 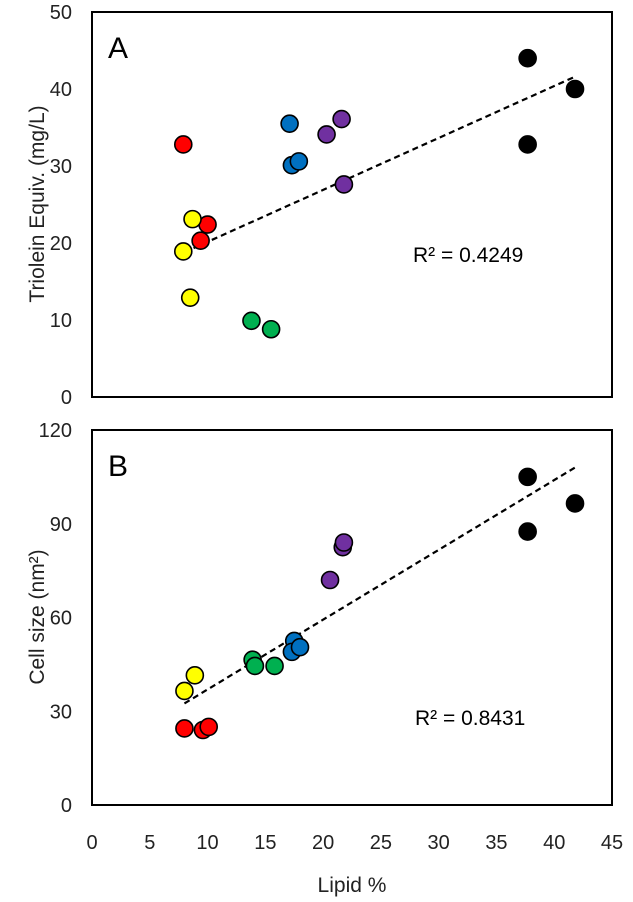 What do you see at coordinates (265, 843) in the screenshot?
I see `x-tick-label: 15` at bounding box center [265, 843].